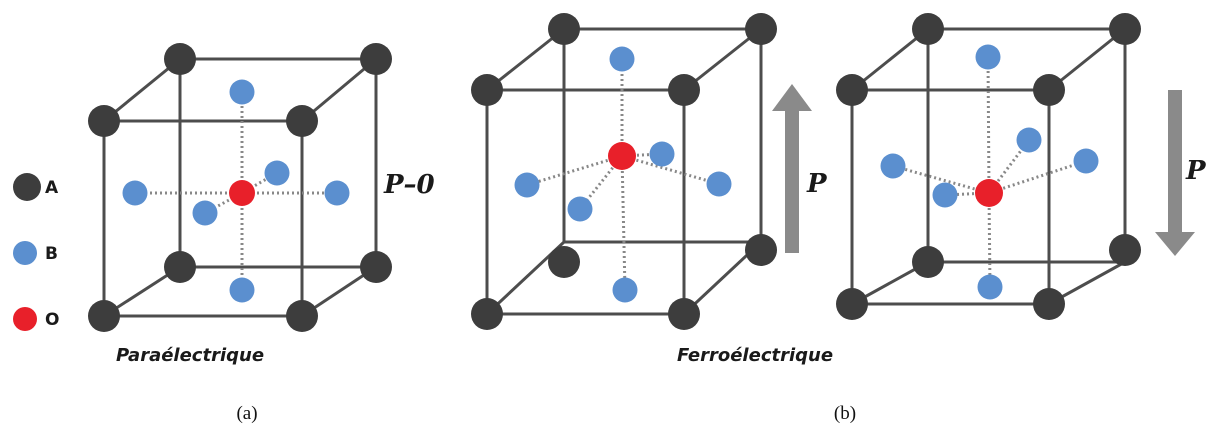 The height and width of the screenshot is (428, 1207). I want to click on legend: A B O, so click(36, 252).